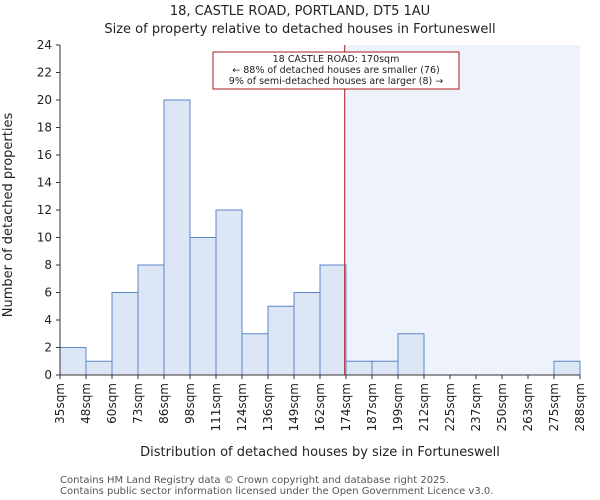 The height and width of the screenshot is (500, 600). What do you see at coordinates (450, 407) in the screenshot?
I see `x-tick-label-225sqm: 225sqm` at bounding box center [450, 407].